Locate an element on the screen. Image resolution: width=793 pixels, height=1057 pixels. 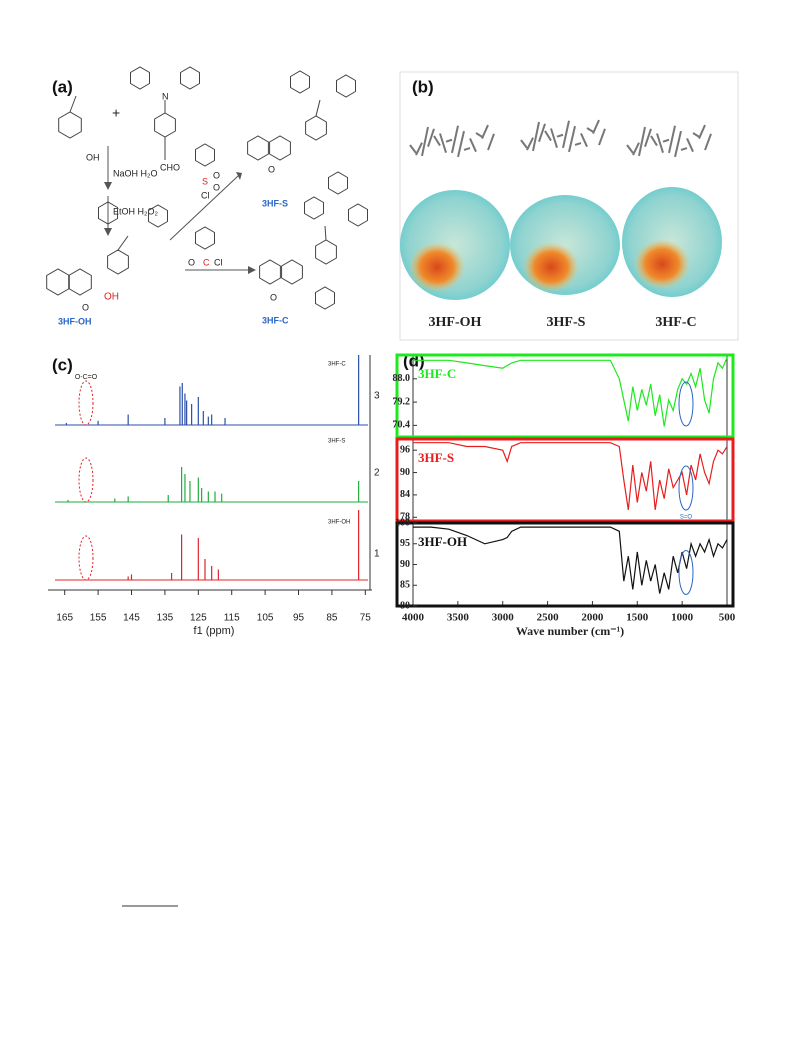
x-tick-label: 95 is located at coordinates (299, 618).